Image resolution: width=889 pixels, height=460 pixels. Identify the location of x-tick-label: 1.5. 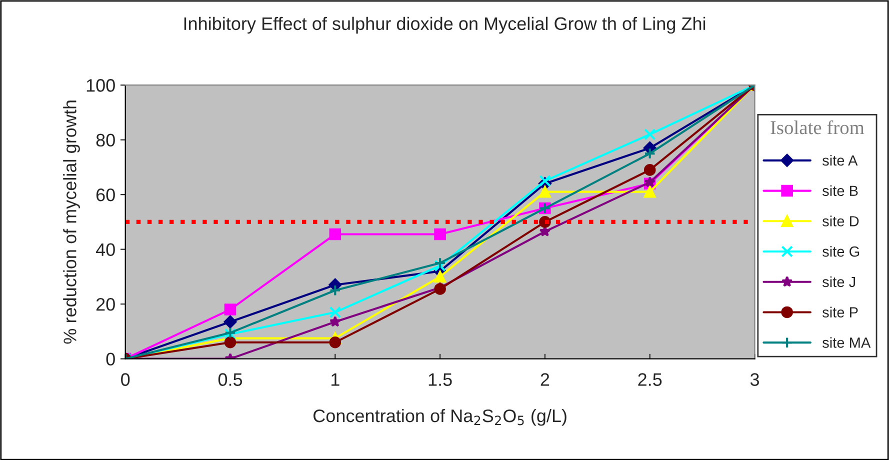
(440, 379).